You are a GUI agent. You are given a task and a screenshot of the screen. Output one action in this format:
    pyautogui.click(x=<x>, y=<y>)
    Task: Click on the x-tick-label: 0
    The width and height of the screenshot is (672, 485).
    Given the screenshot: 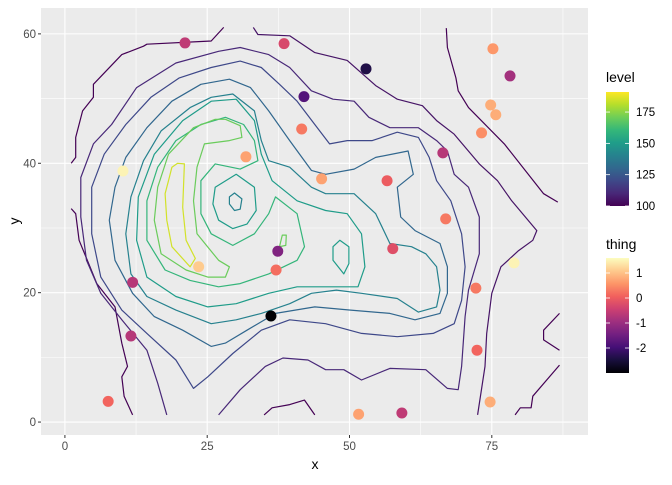 What is the action you would take?
    pyautogui.click(x=65, y=447)
    